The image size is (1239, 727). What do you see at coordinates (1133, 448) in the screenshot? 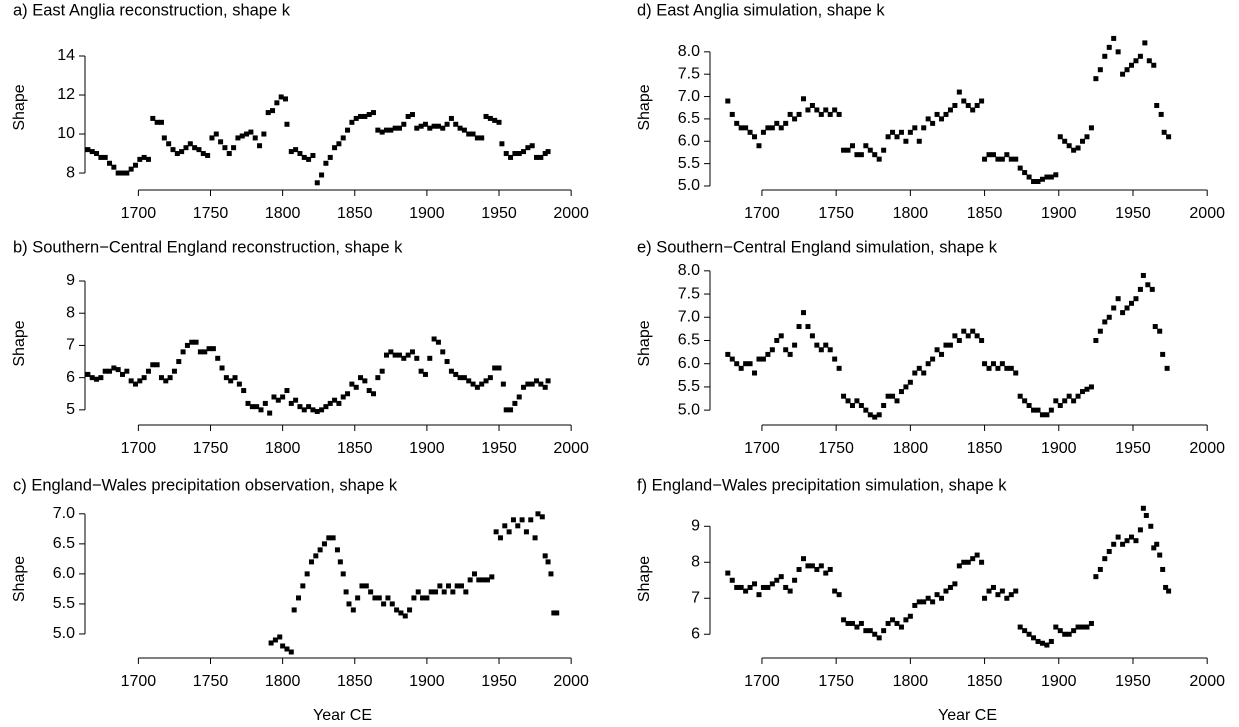
I see `x-tick-label: 1950` at bounding box center [1133, 448].